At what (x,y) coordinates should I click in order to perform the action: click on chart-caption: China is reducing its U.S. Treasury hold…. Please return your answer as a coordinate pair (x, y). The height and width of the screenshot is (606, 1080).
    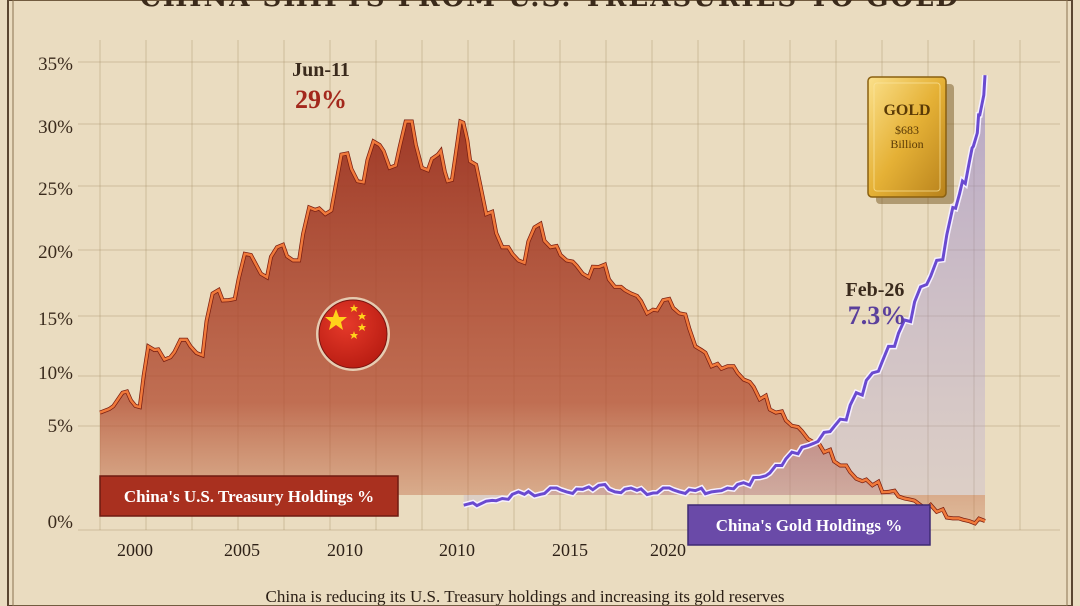
    Looking at the image, I should click on (525, 596).